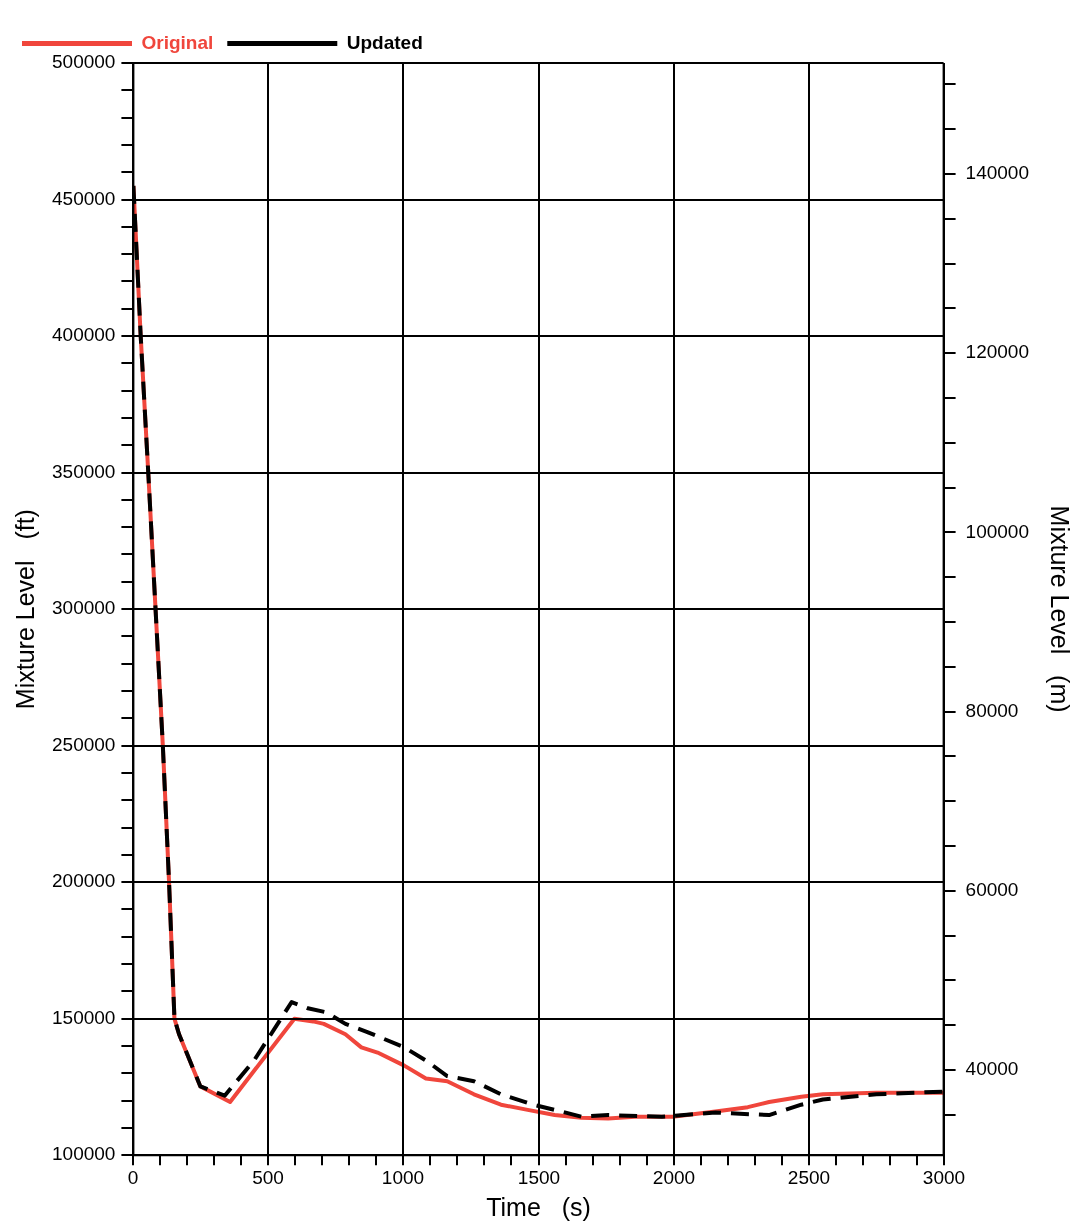 This screenshot has width=1089, height=1230. I want to click on y-tick-label: 500000, so click(84, 62).